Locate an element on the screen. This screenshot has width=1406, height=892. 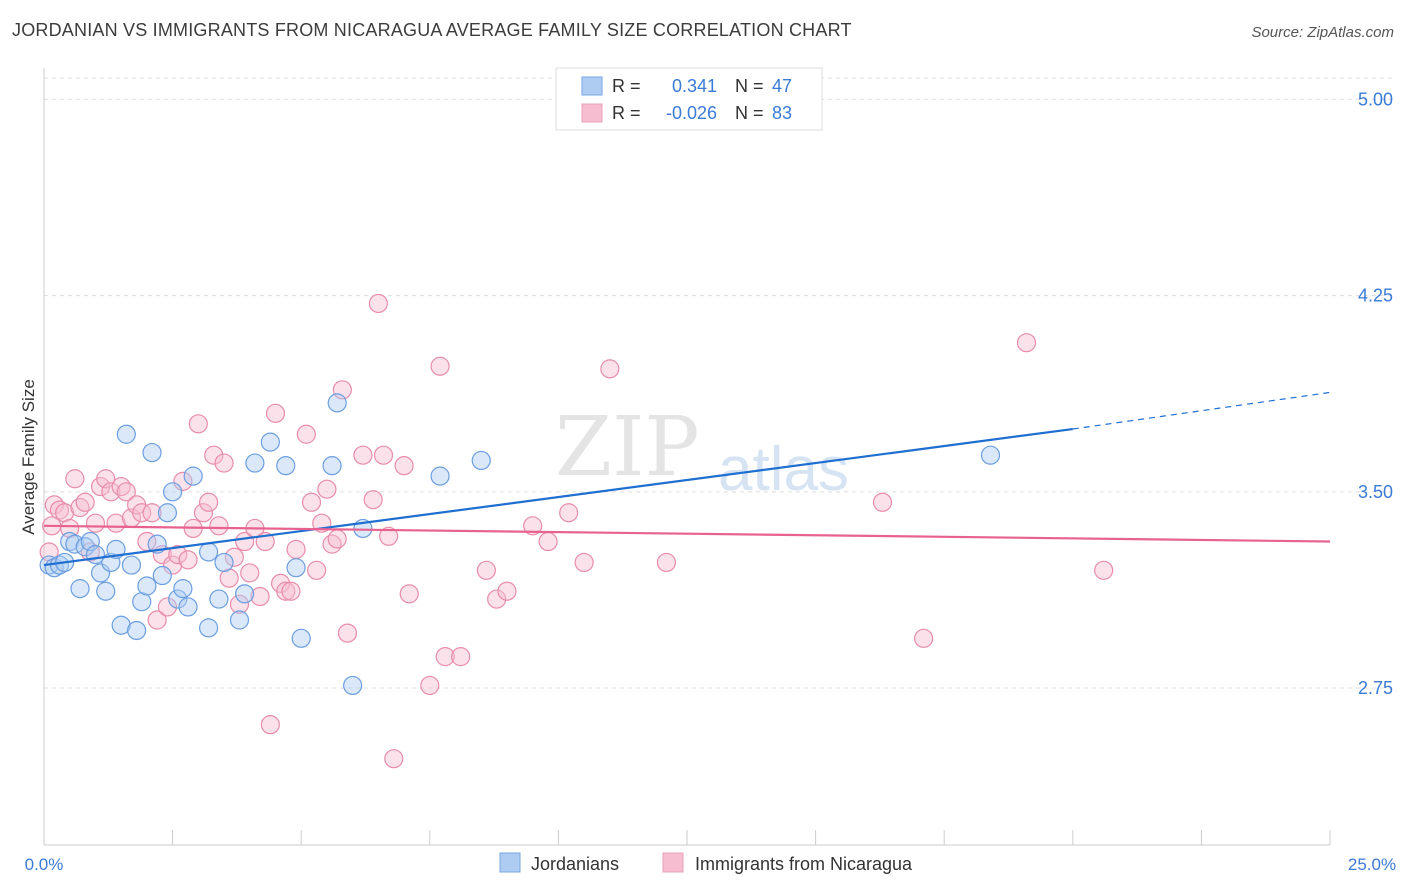
source-label: Source: ZipAtlas.com is located at coordinates (1322, 32).